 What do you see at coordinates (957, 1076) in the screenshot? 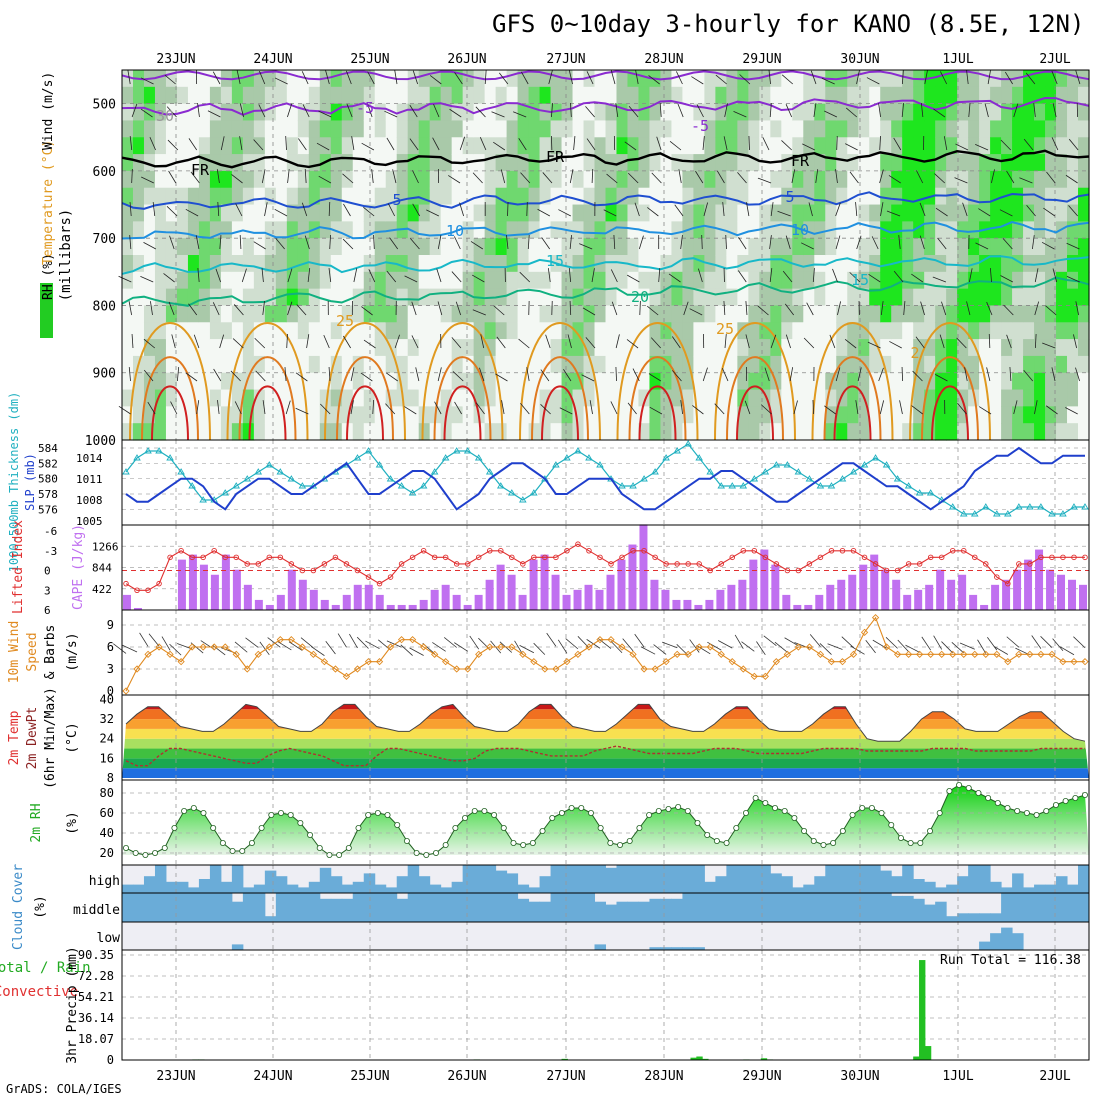
I see `date-label-bottom: 1JUL` at bounding box center [957, 1076].